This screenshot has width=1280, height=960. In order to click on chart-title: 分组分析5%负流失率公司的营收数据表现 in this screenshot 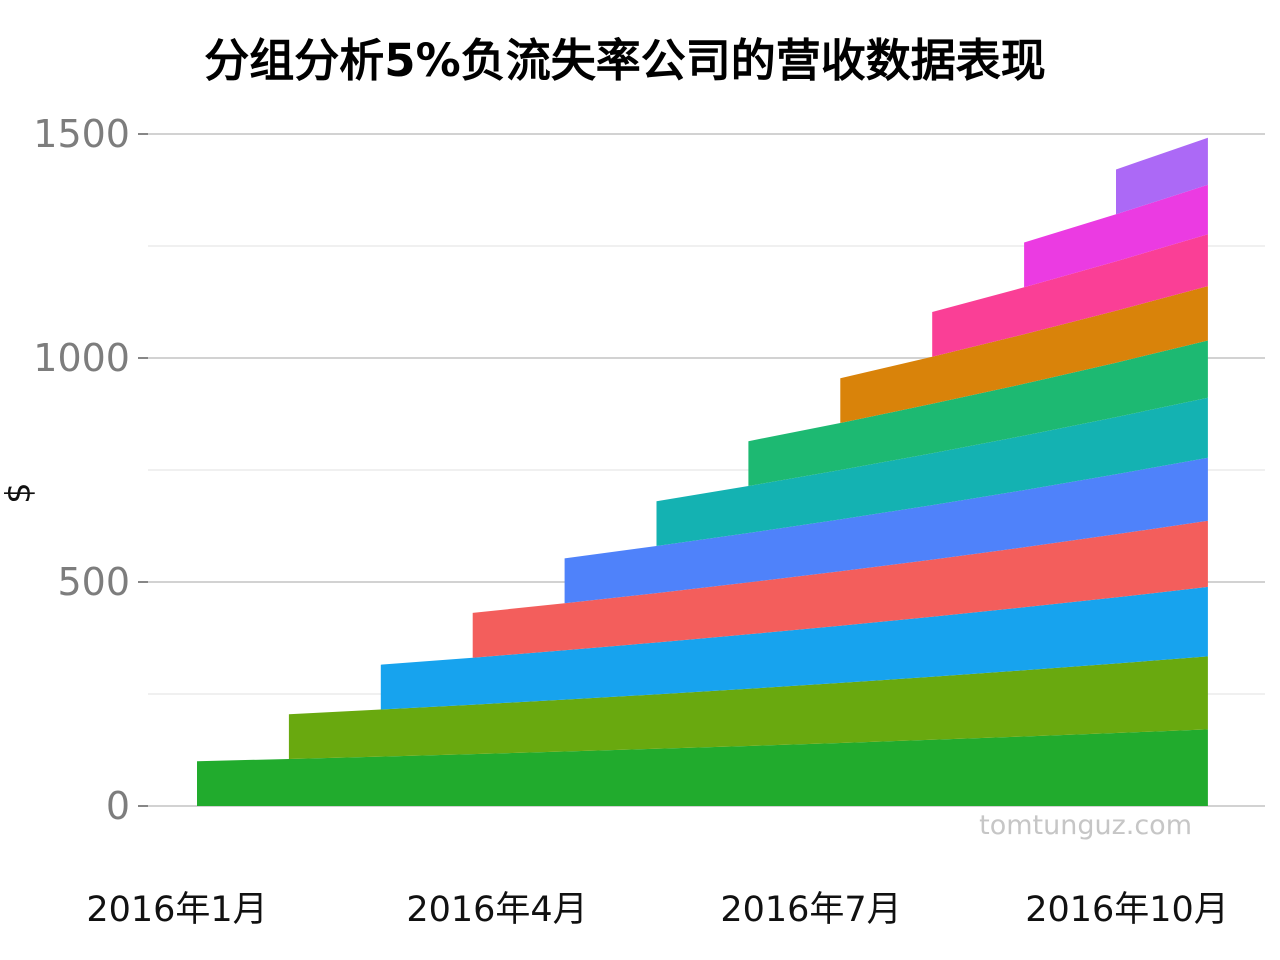, I will do `click(625, 60)`.